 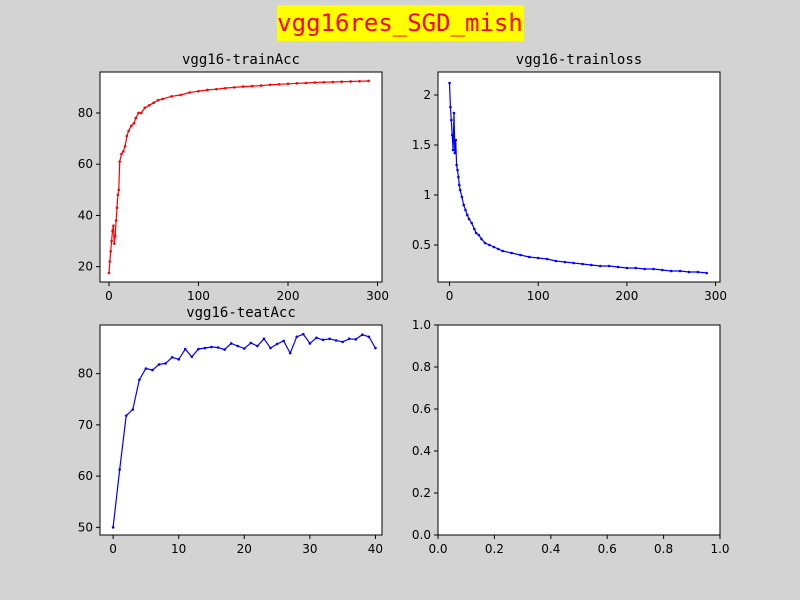 What do you see at coordinates (241, 313) in the screenshot?
I see `axes-title: vgg16-teatAcc` at bounding box center [241, 313].